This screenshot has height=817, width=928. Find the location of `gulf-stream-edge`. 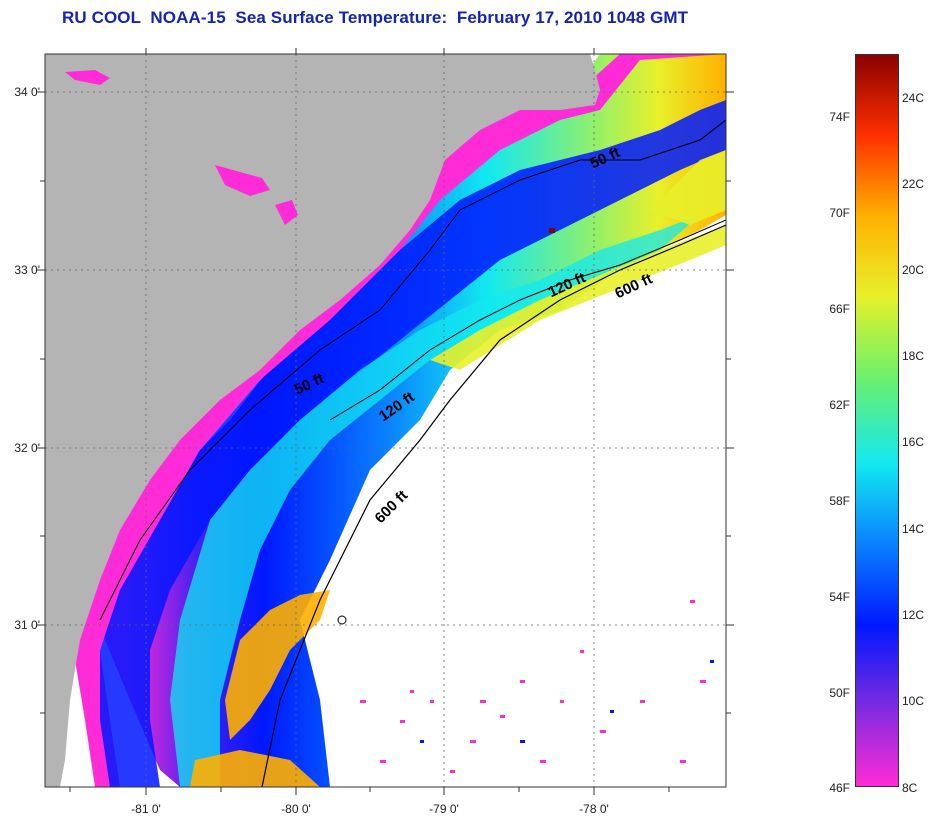

gulf-stream-edge is located at coordinates (578, 297).